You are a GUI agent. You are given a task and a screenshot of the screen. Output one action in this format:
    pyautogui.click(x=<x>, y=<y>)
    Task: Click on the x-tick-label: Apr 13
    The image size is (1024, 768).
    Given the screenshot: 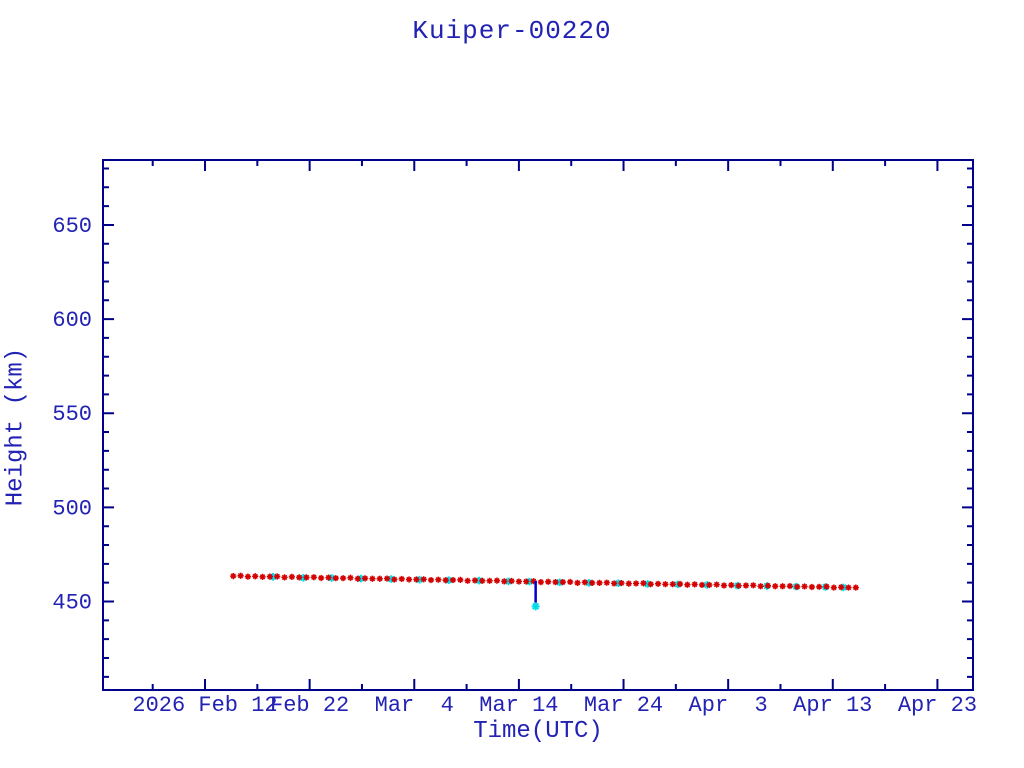 What is the action you would take?
    pyautogui.click(x=832, y=705)
    